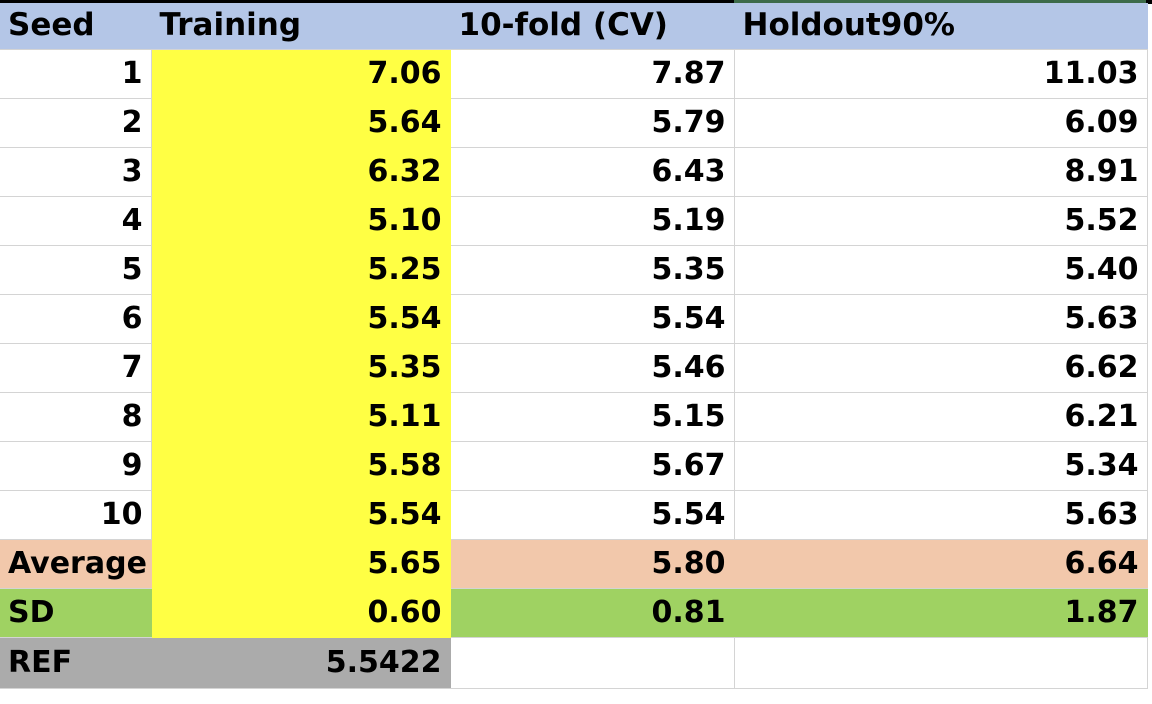 The width and height of the screenshot is (1152, 704). I want to click on cv-cell: 5.35, so click(592, 270).